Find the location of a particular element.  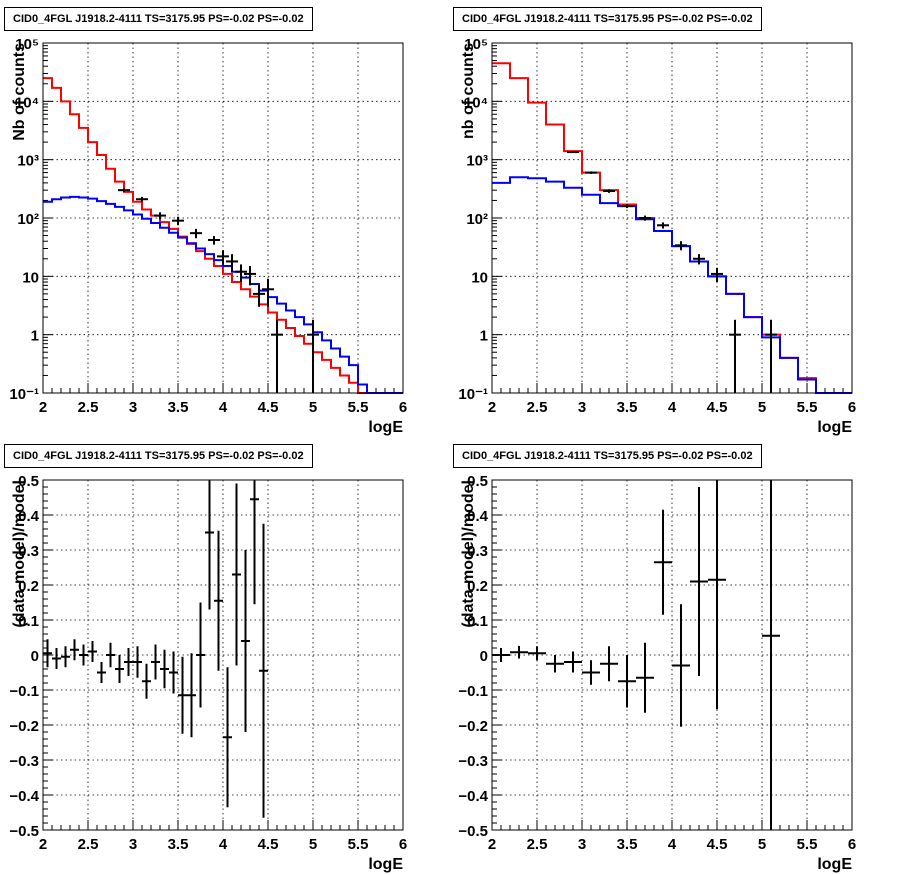

y-axis-label: Nb of counts is located at coordinates (19, 92).